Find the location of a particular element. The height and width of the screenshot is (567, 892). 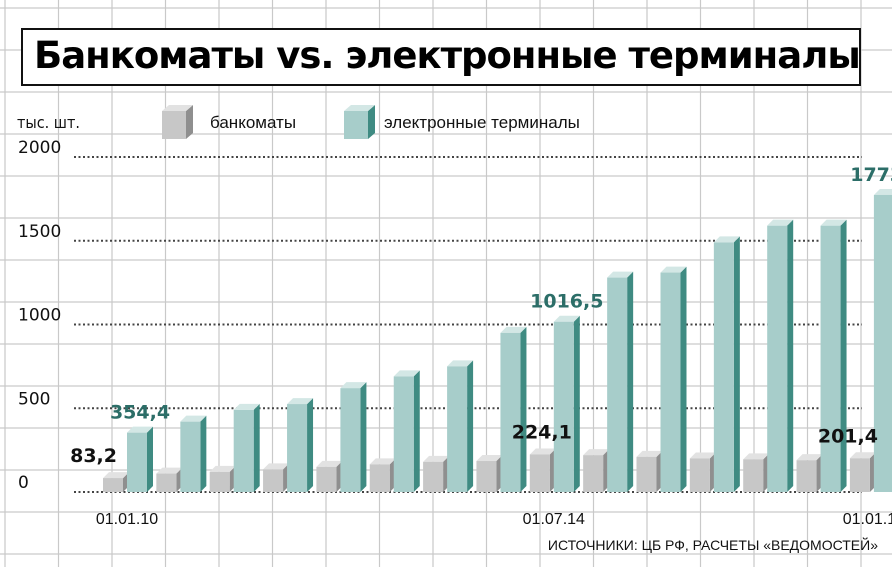

y-tick-label: 500 is located at coordinates (34, 399).